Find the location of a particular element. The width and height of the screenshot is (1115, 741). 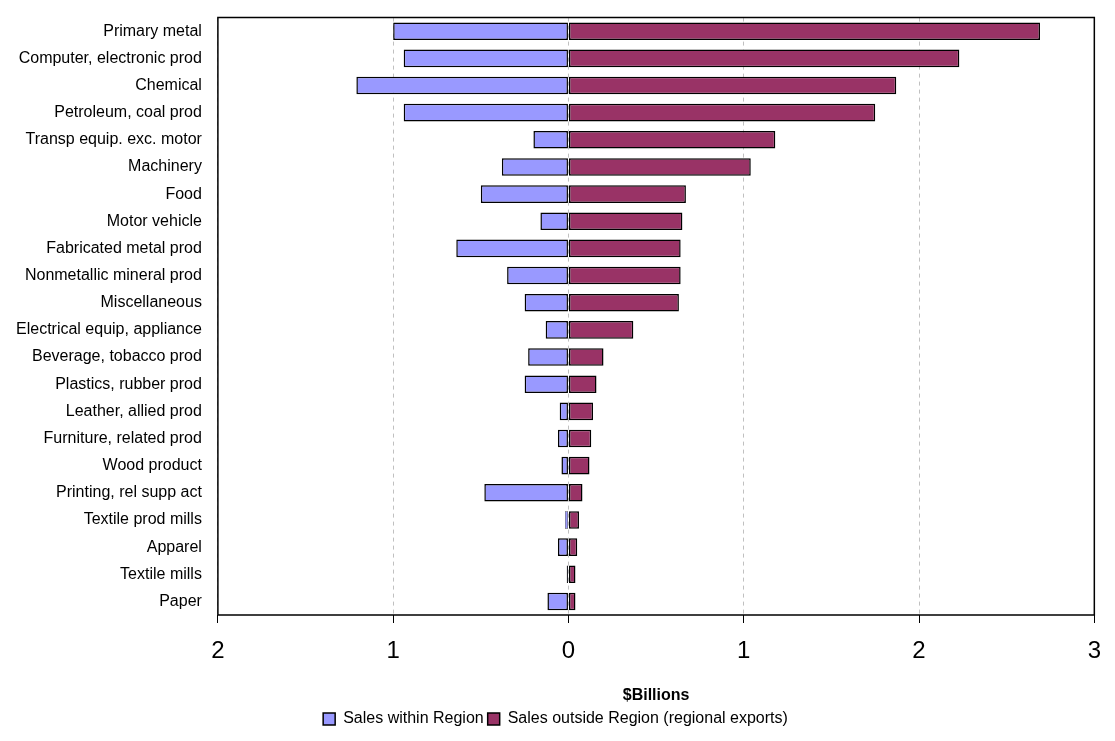

x-tick-label: 0 is located at coordinates (568, 650).